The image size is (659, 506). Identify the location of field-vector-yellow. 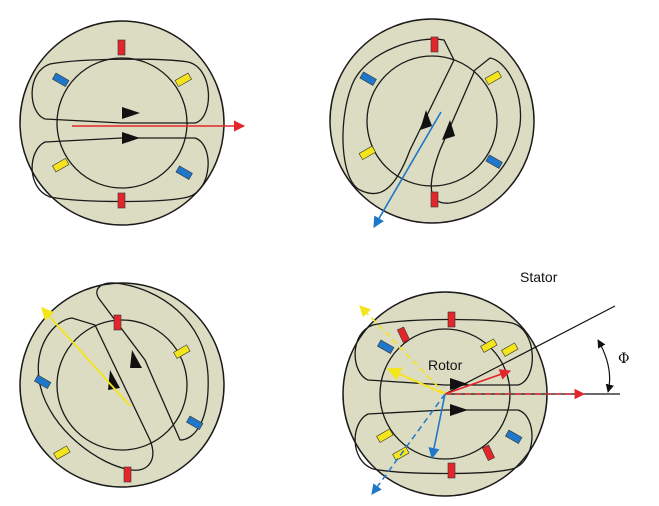
(86, 357).